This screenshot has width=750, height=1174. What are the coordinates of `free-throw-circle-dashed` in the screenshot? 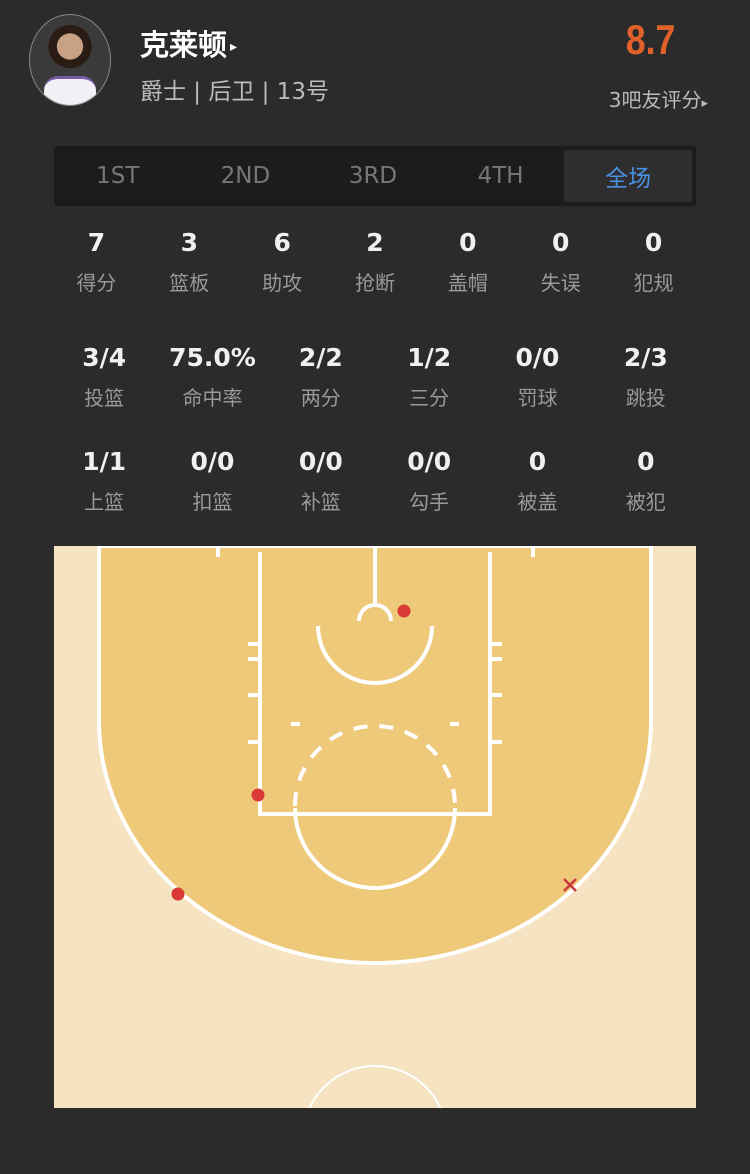 It's located at (375, 765).